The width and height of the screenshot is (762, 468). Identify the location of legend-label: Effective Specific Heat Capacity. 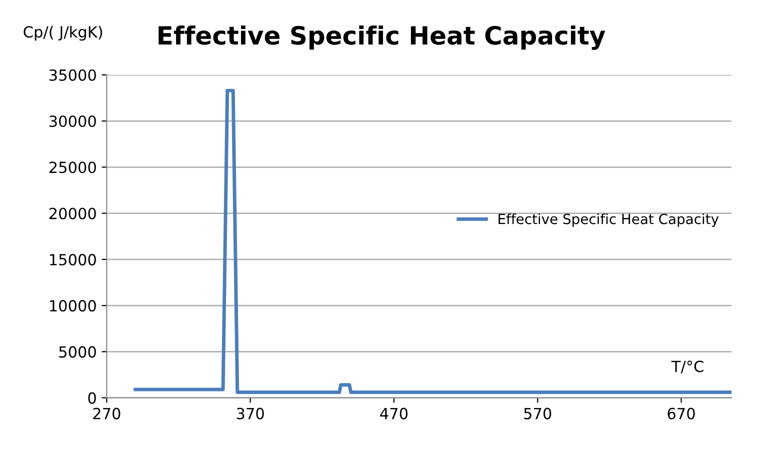
(608, 220).